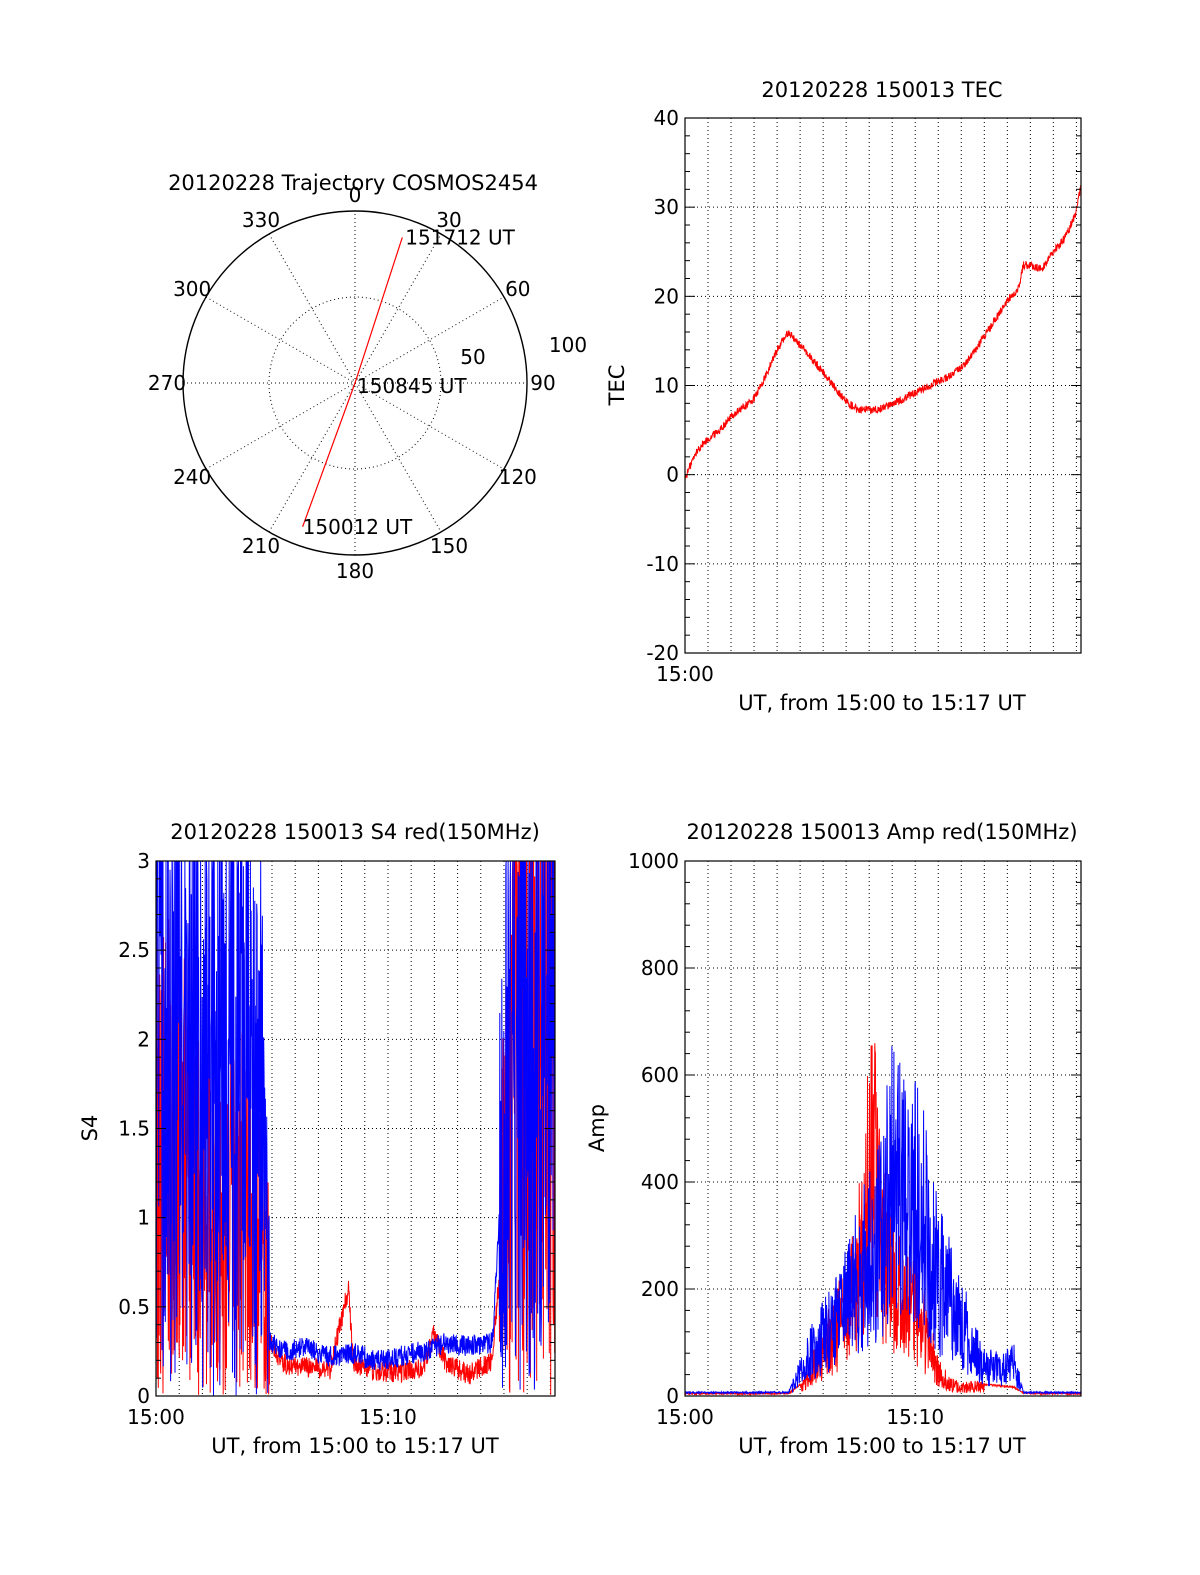 Image resolution: width=1200 pixels, height=1575 pixels. Describe the element at coordinates (156, 1417) in the screenshot. I see `s4-xtick-label-0: 15:00` at that location.